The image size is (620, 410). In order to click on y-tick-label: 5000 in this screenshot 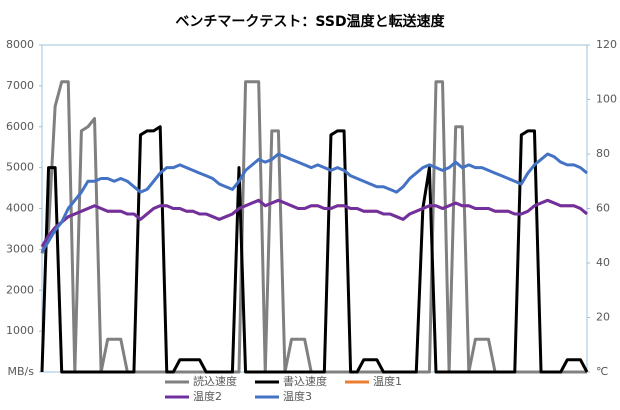, I will do `click(20, 167)`.